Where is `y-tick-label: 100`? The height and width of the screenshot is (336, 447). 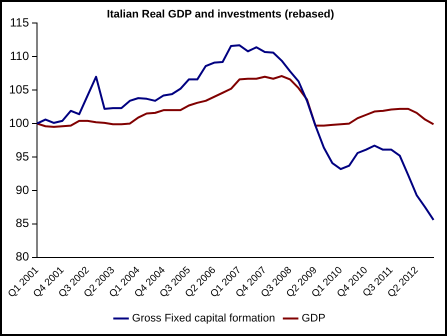
y-tick-label: 100 is located at coordinates (19, 123).